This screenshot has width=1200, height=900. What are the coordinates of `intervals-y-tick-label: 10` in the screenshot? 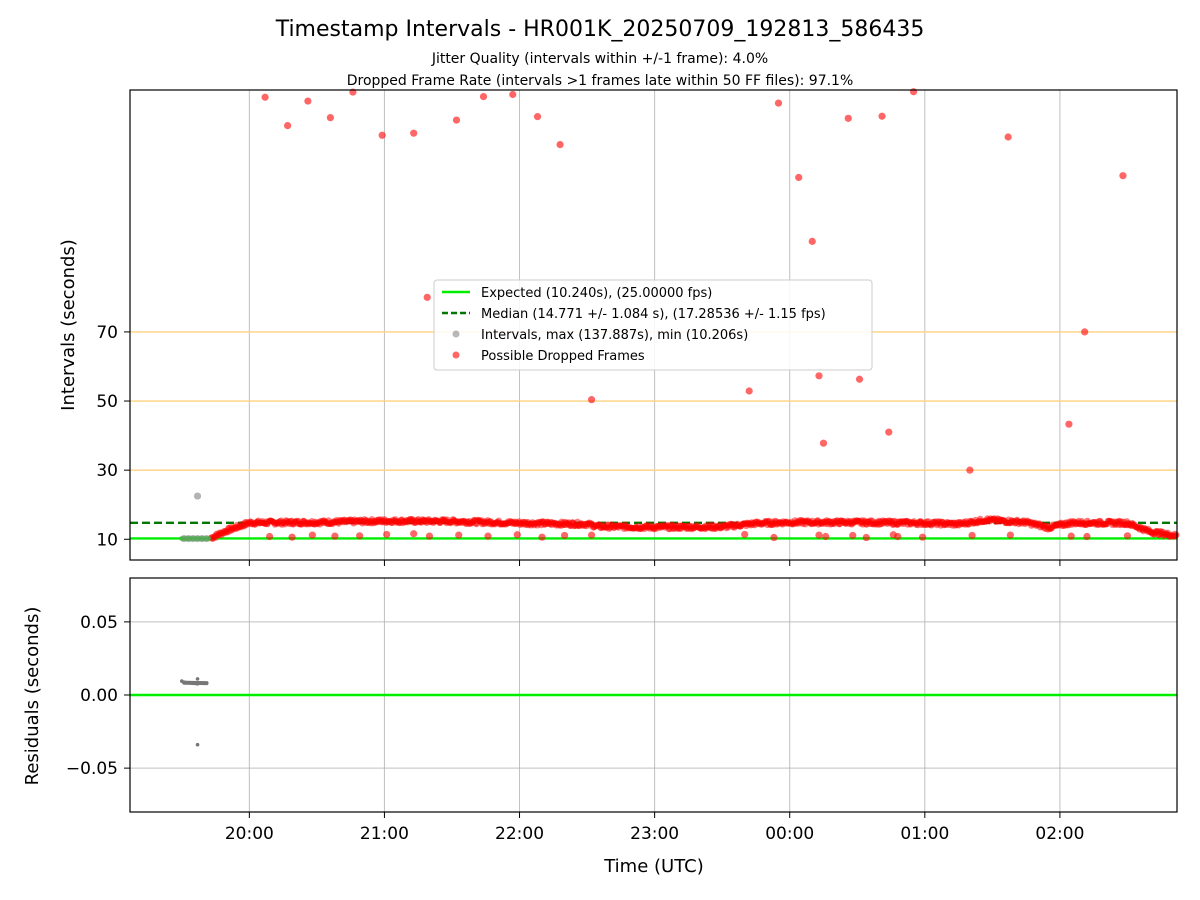 It's located at (107, 540).